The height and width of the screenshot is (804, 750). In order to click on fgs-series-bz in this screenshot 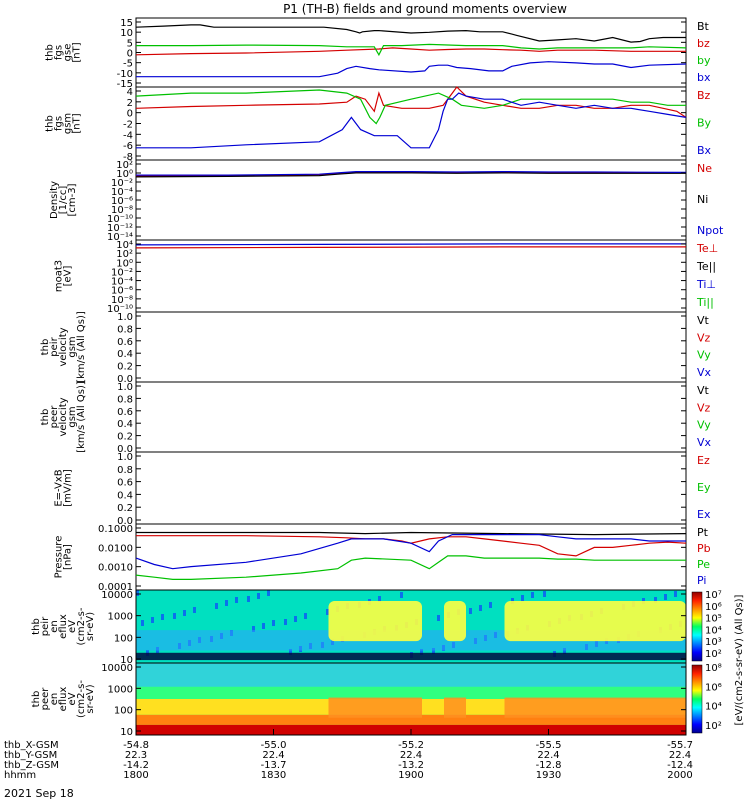, I will do `click(410, 51)`.